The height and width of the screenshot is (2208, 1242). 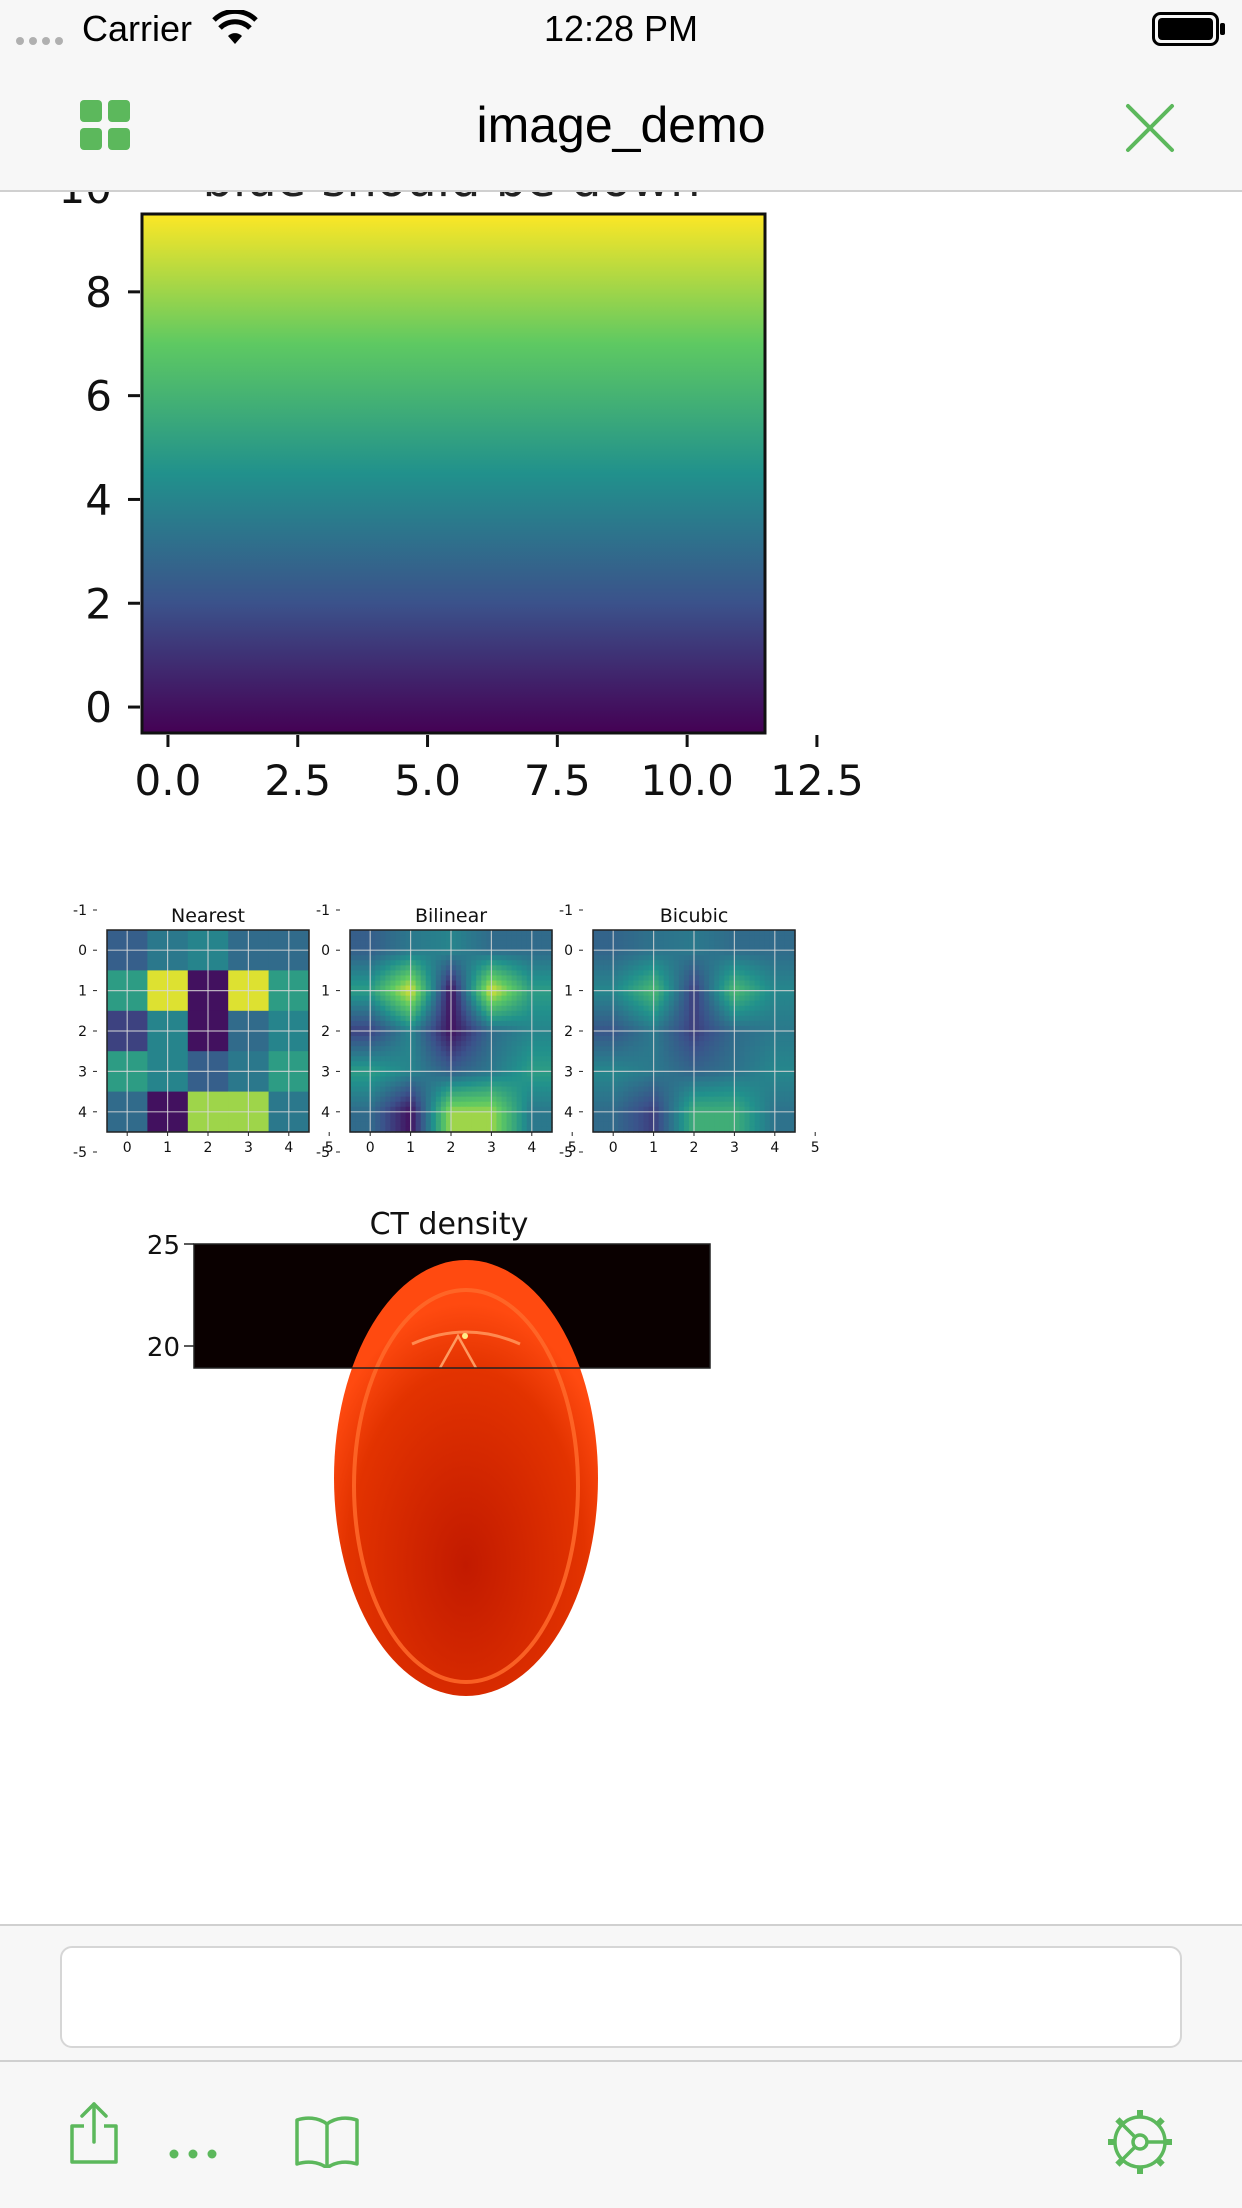 I want to click on share-icon, so click(x=94, y=2133).